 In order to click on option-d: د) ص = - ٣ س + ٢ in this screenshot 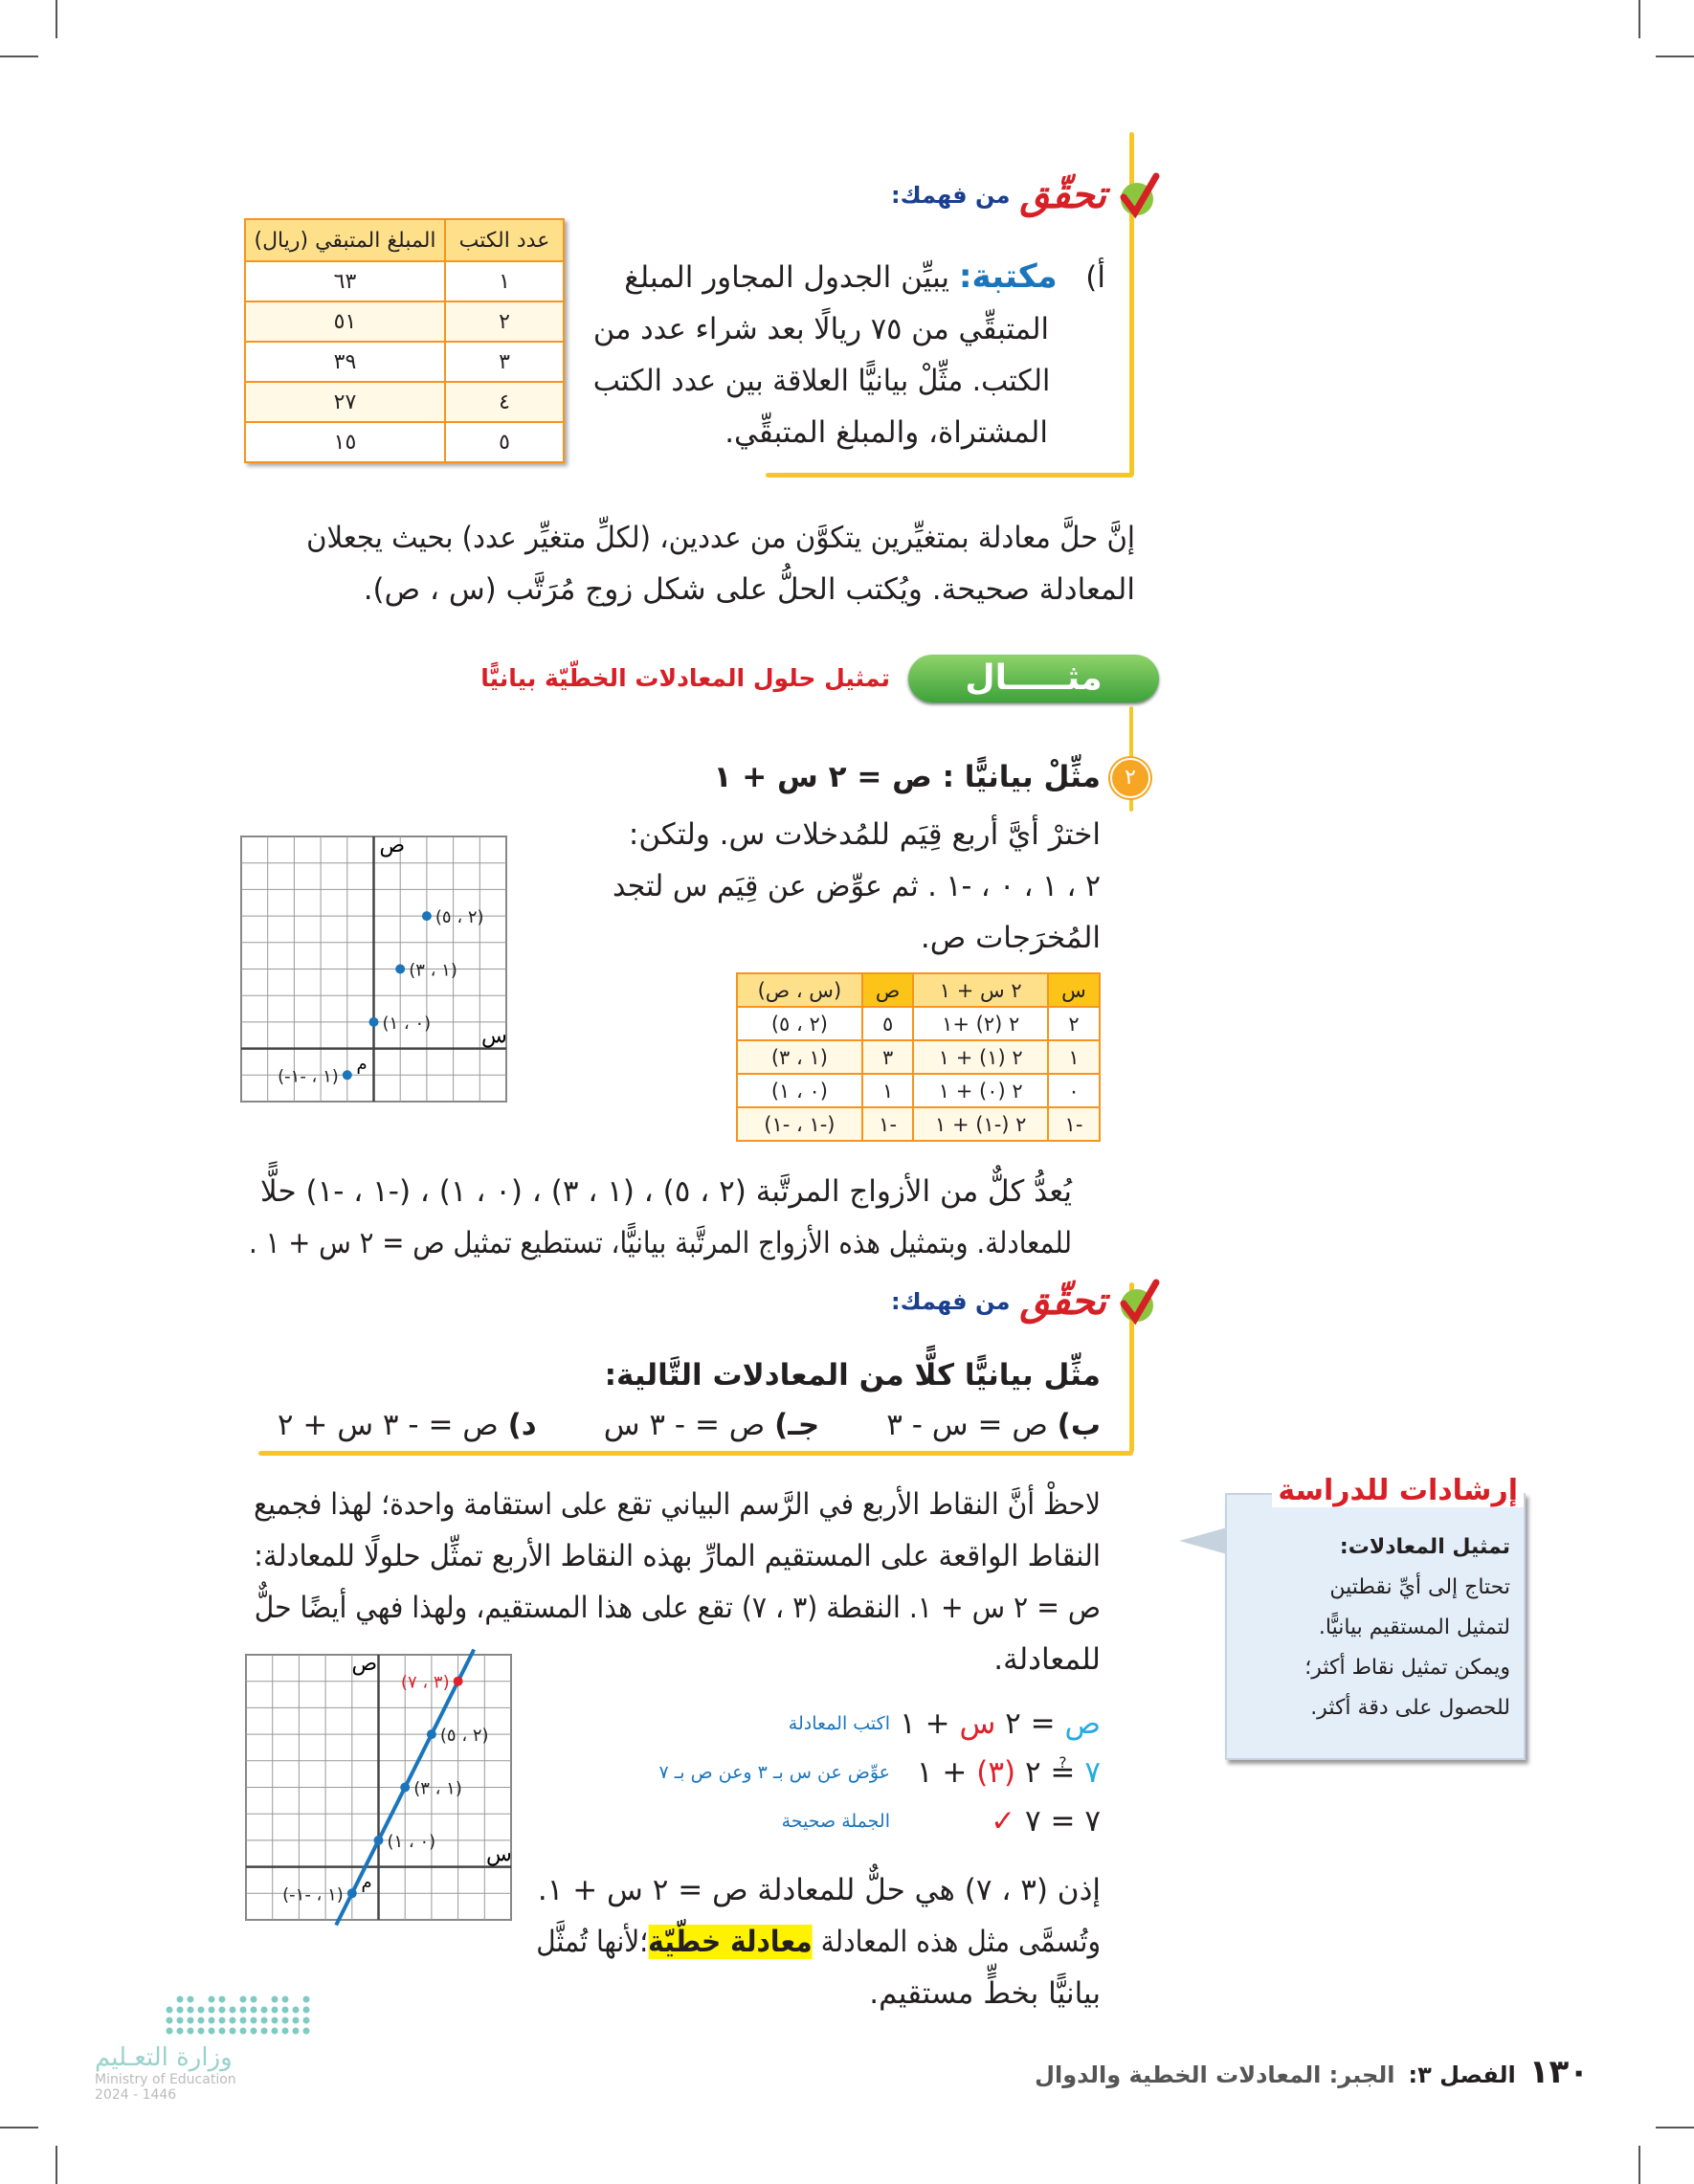, I will do `click(407, 1425)`.